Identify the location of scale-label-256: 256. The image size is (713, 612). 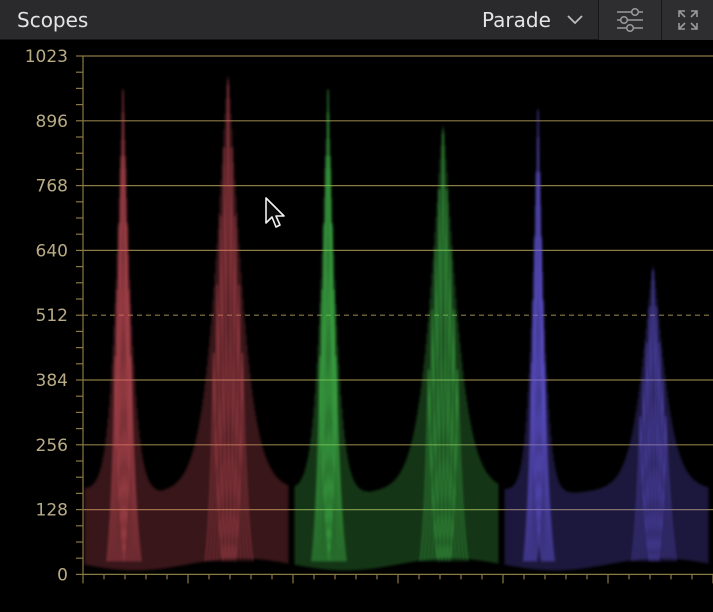
(52, 446).